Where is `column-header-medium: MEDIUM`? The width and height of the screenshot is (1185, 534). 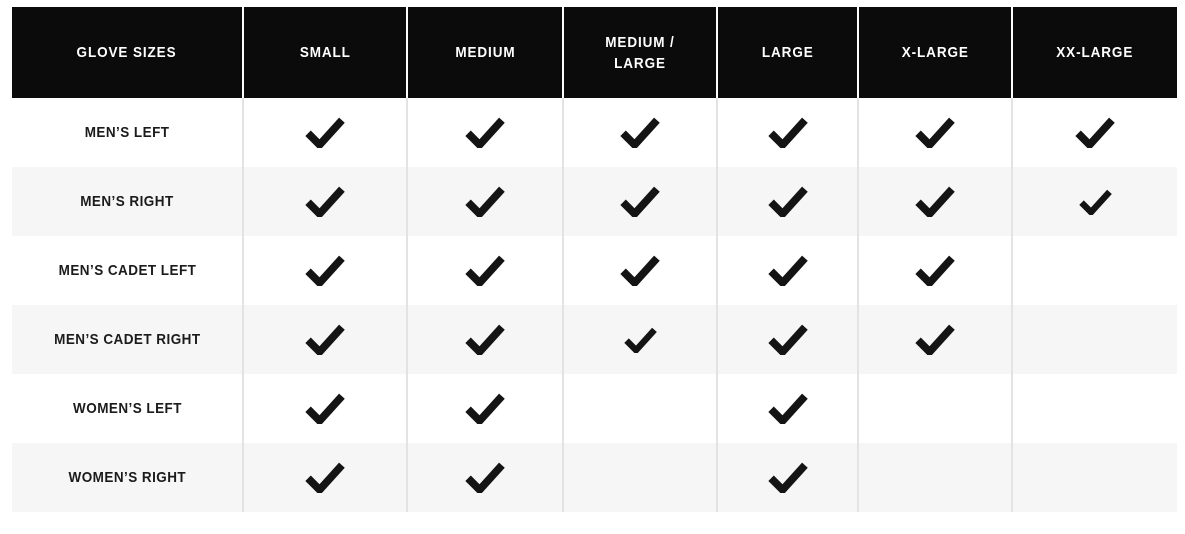 column-header-medium: MEDIUM is located at coordinates (484, 52).